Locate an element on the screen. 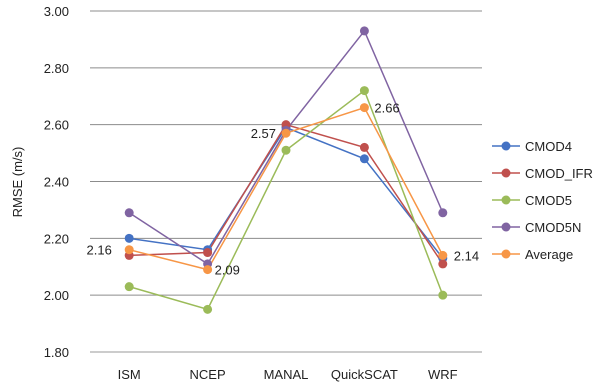  legend-label: Average is located at coordinates (549, 254).